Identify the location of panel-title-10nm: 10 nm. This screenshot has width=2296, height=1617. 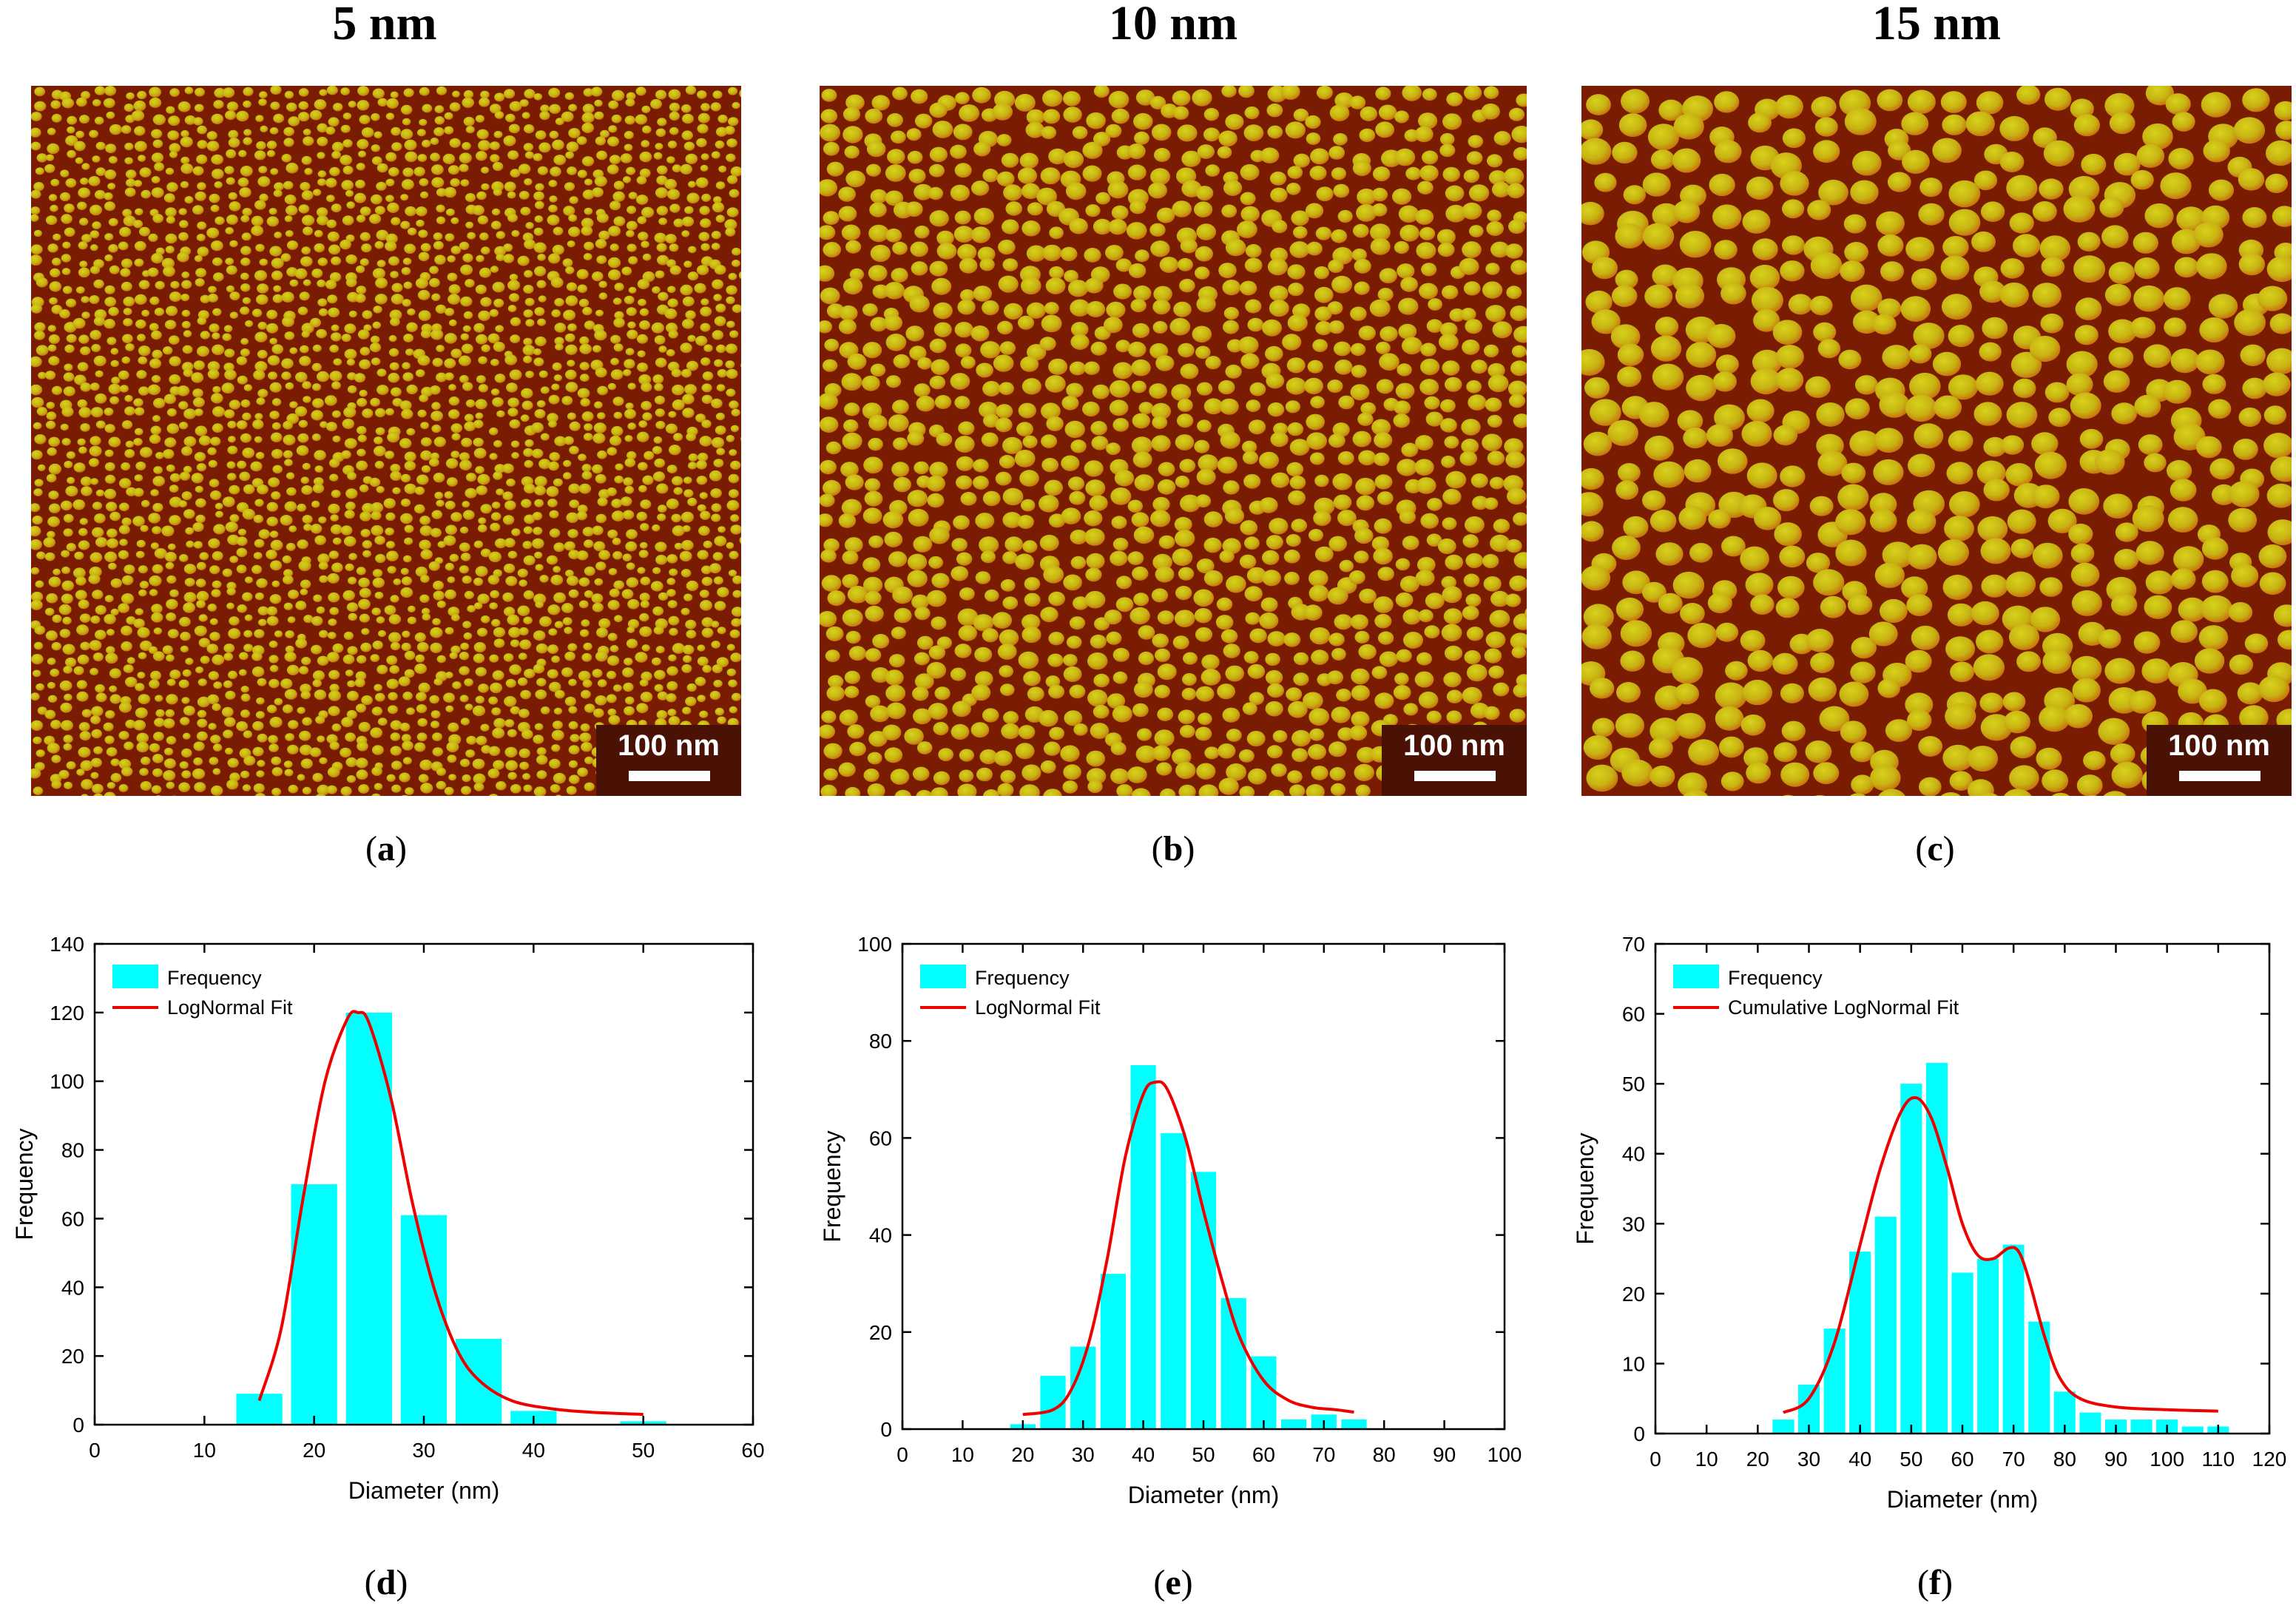
(1173, 25).